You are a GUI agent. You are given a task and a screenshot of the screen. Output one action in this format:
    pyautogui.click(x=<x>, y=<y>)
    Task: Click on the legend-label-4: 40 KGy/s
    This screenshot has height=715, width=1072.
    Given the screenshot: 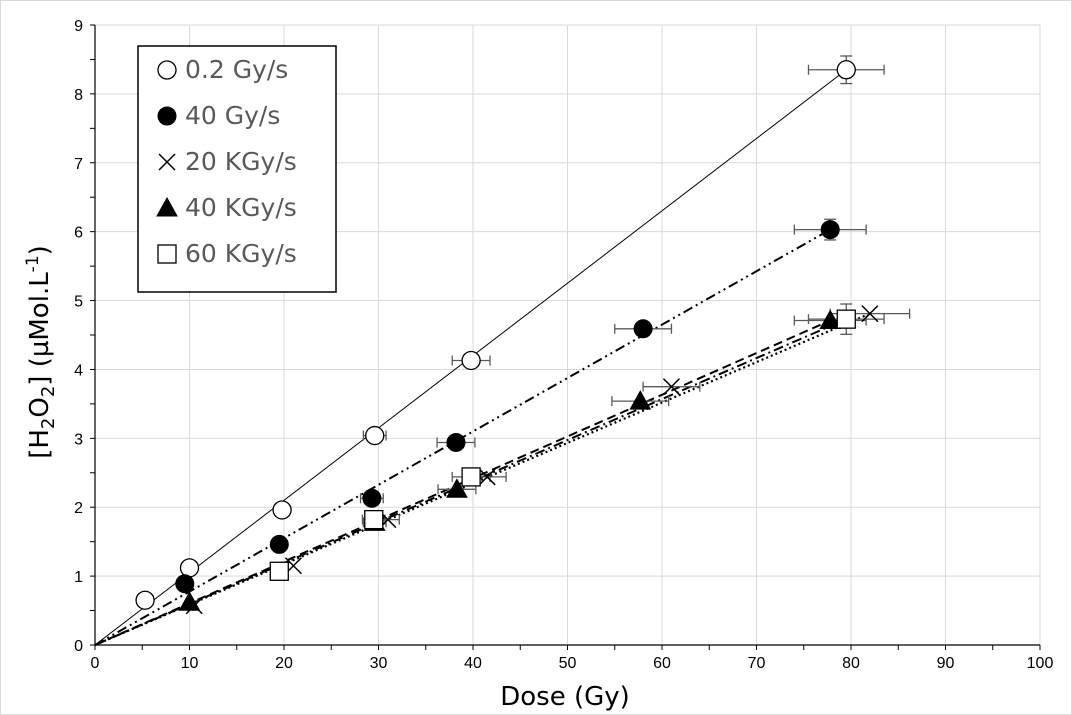 What is the action you would take?
    pyautogui.click(x=241, y=207)
    